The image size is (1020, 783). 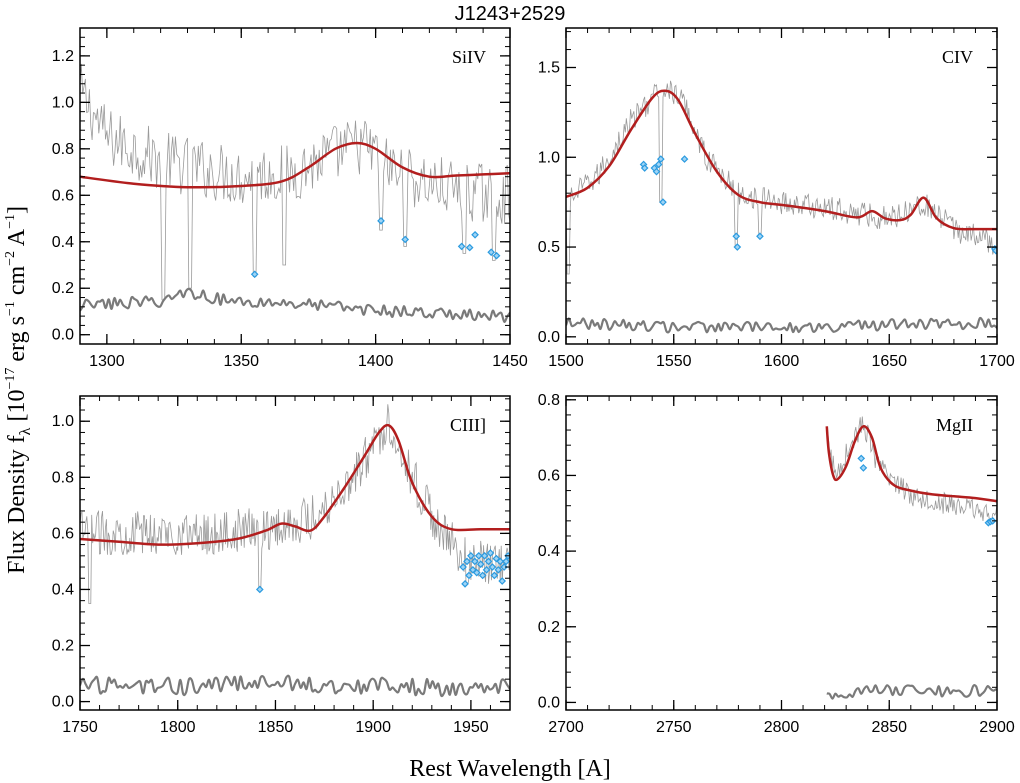 What do you see at coordinates (10, 379) in the screenshot?
I see `y-axis-label-exp1: −17` at bounding box center [10, 379].